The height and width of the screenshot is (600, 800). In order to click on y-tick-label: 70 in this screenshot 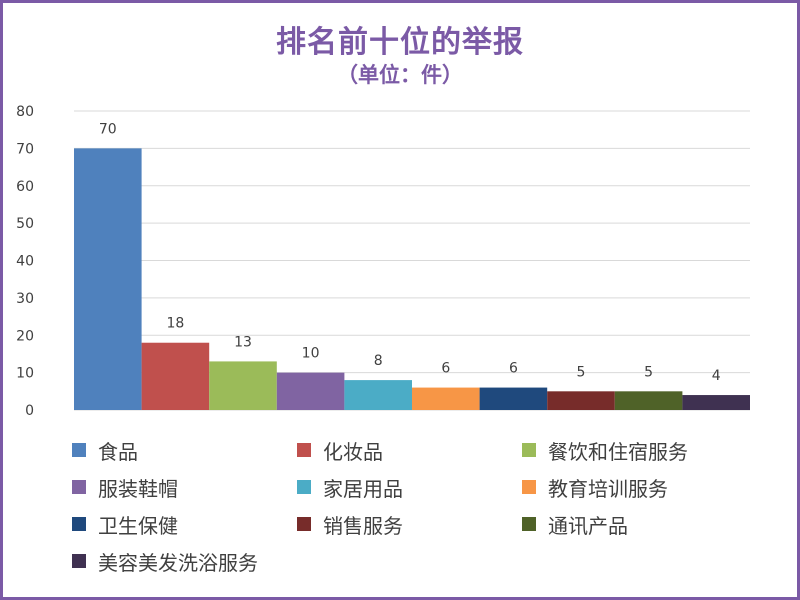, I will do `click(25, 149)`.